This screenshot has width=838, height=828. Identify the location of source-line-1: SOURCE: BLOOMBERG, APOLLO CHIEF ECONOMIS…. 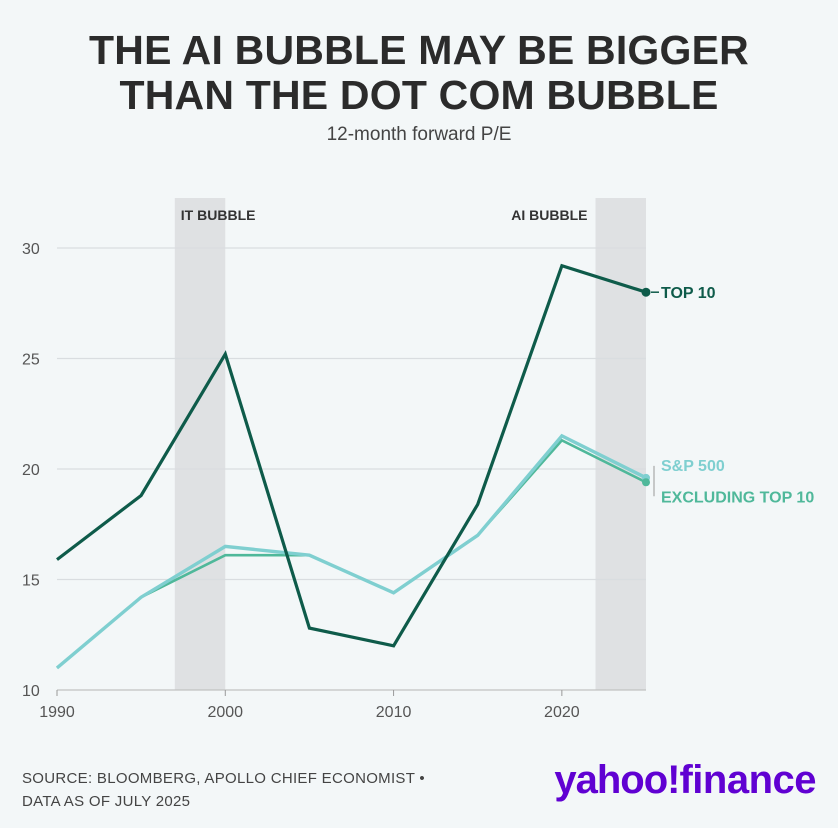
(223, 778).